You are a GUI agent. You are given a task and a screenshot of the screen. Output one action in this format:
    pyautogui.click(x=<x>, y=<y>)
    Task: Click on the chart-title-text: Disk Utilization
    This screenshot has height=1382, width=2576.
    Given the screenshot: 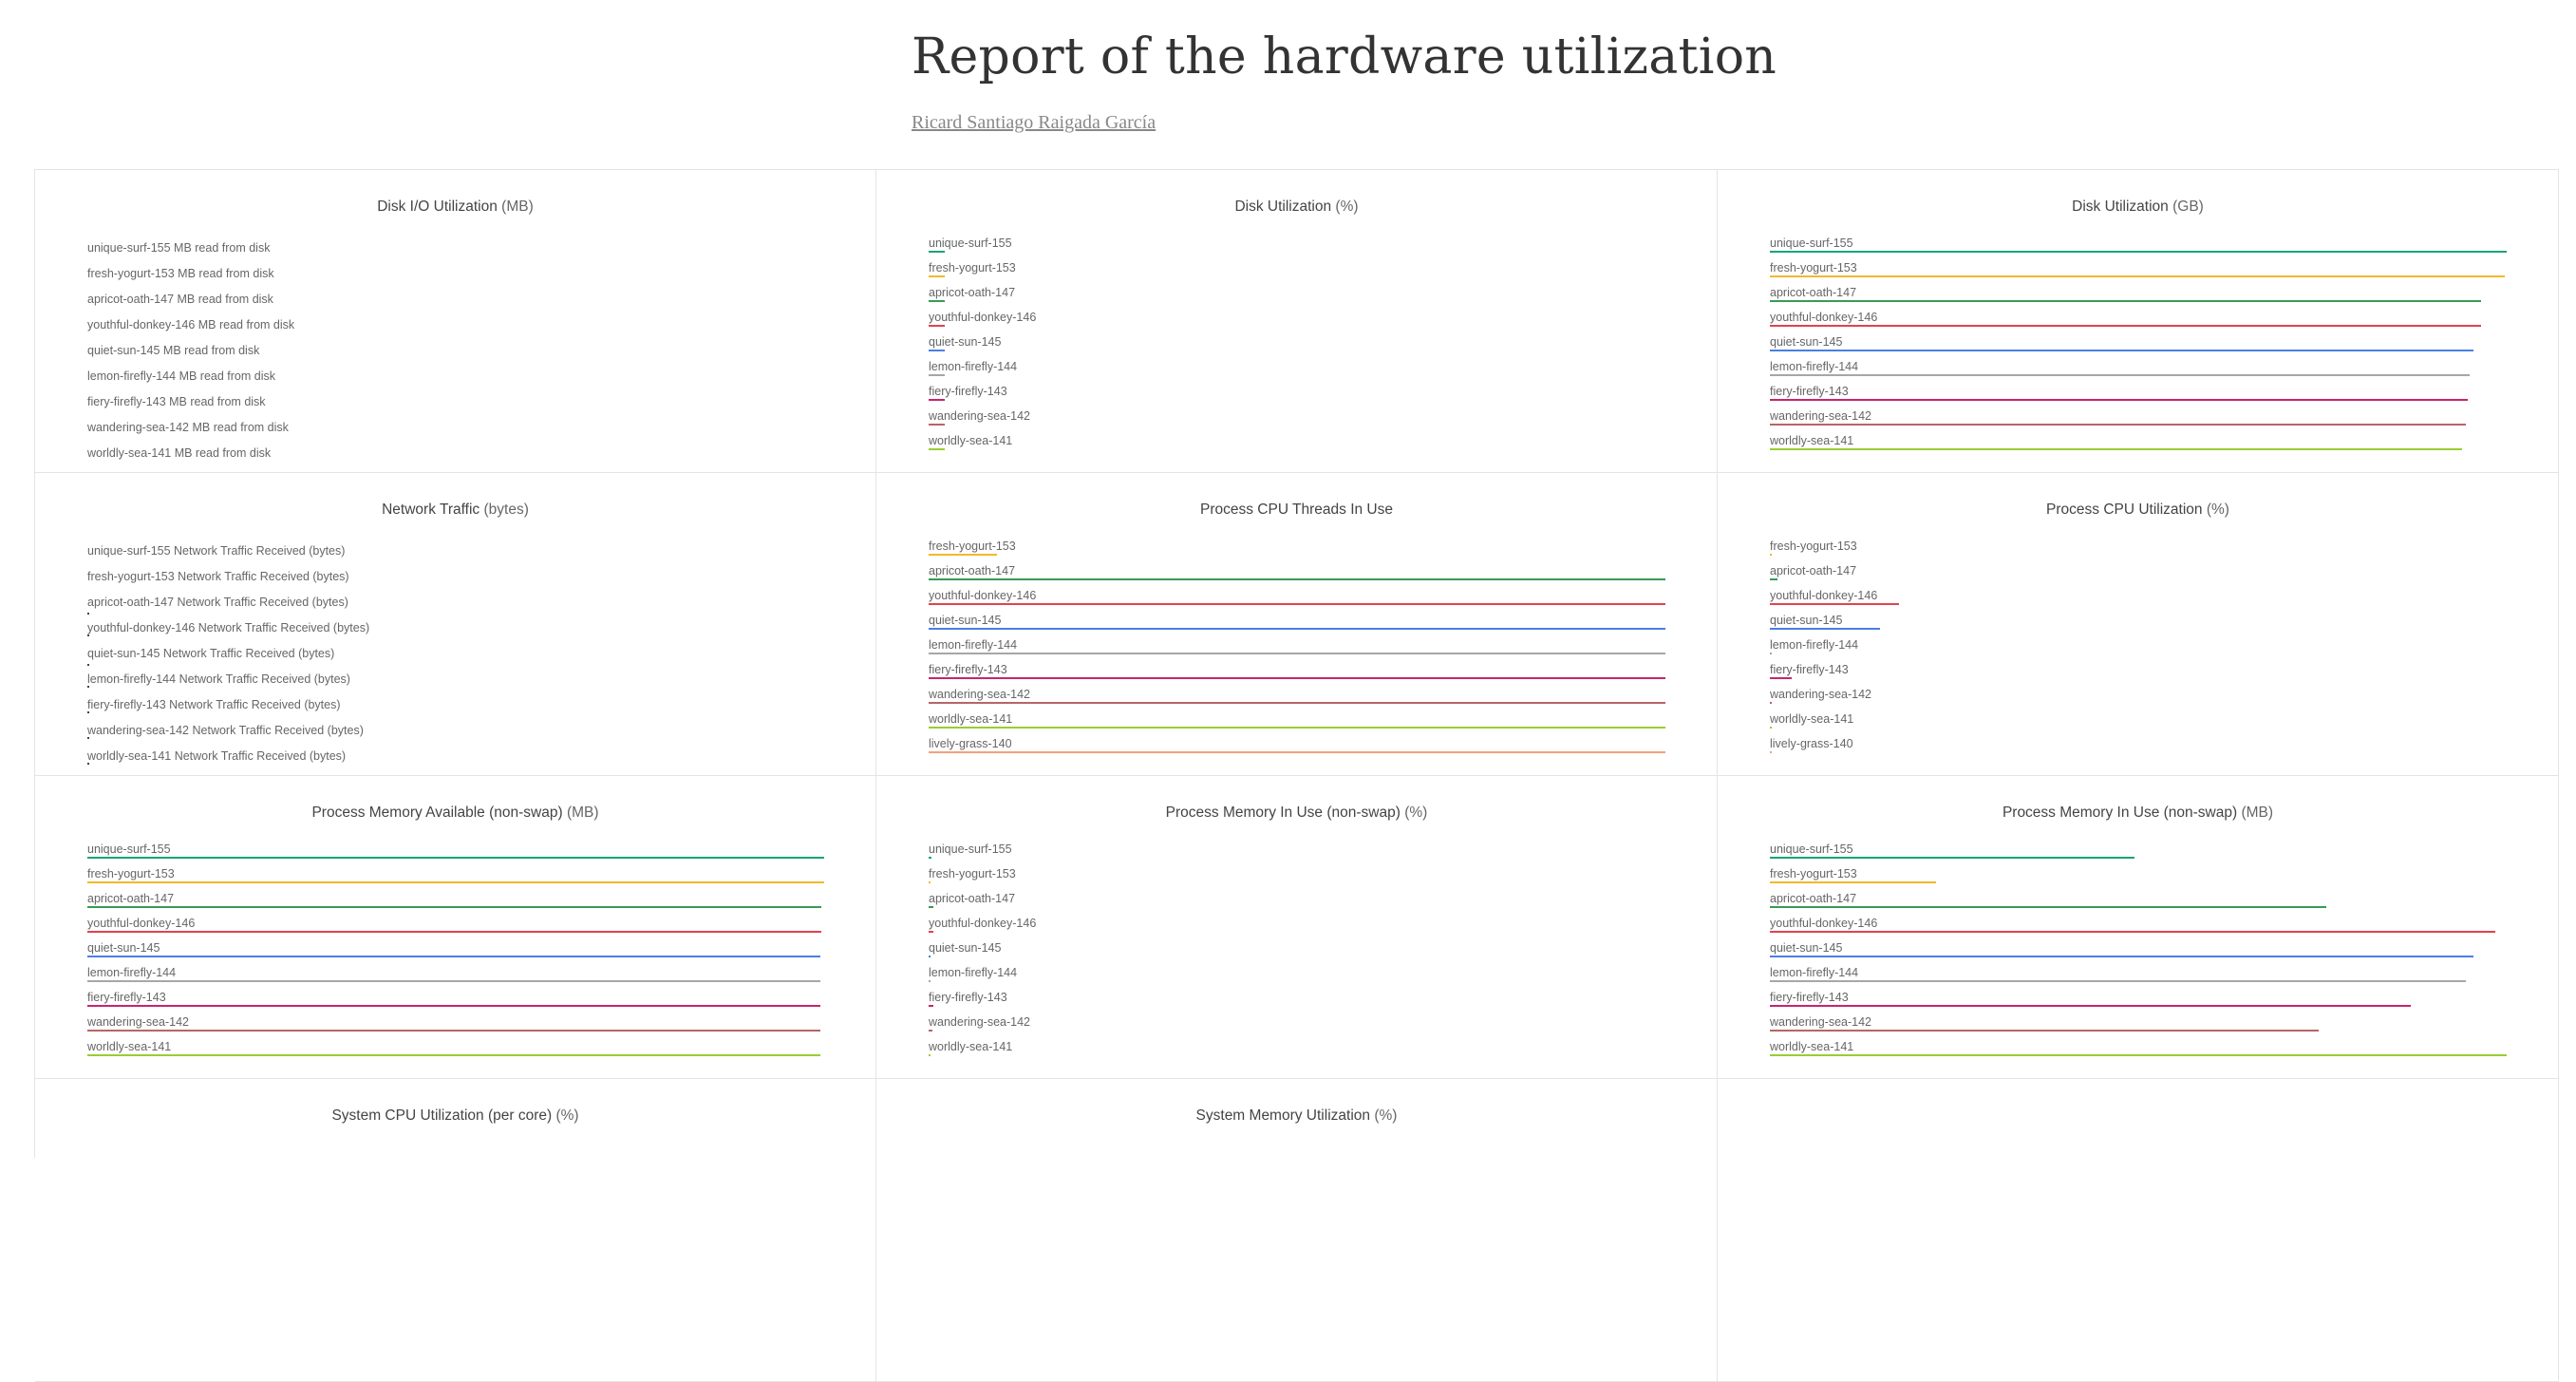 What is the action you would take?
    pyautogui.click(x=2120, y=207)
    